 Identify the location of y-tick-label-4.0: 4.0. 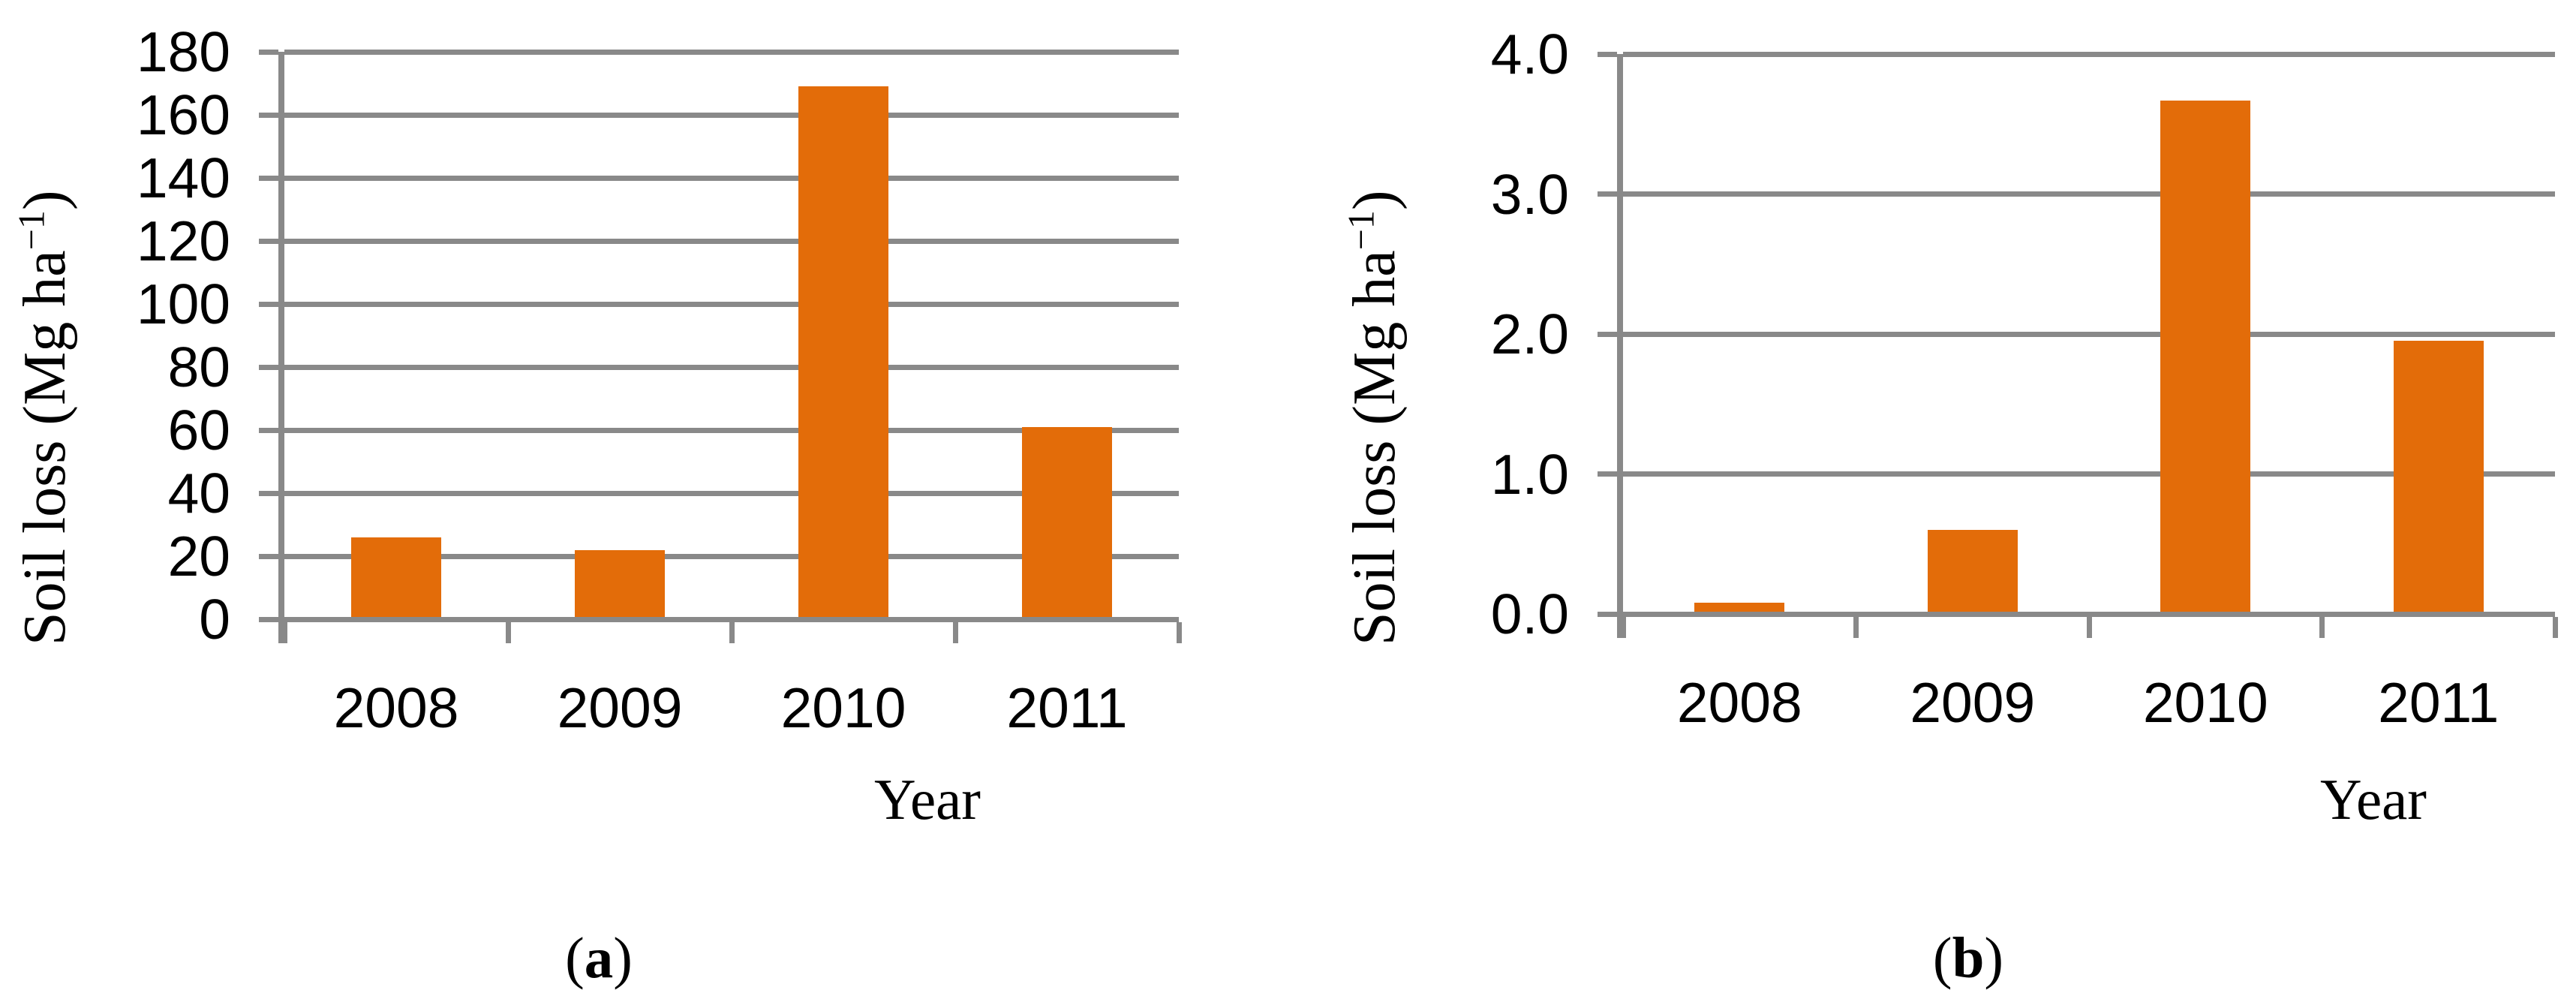
(1529, 54).